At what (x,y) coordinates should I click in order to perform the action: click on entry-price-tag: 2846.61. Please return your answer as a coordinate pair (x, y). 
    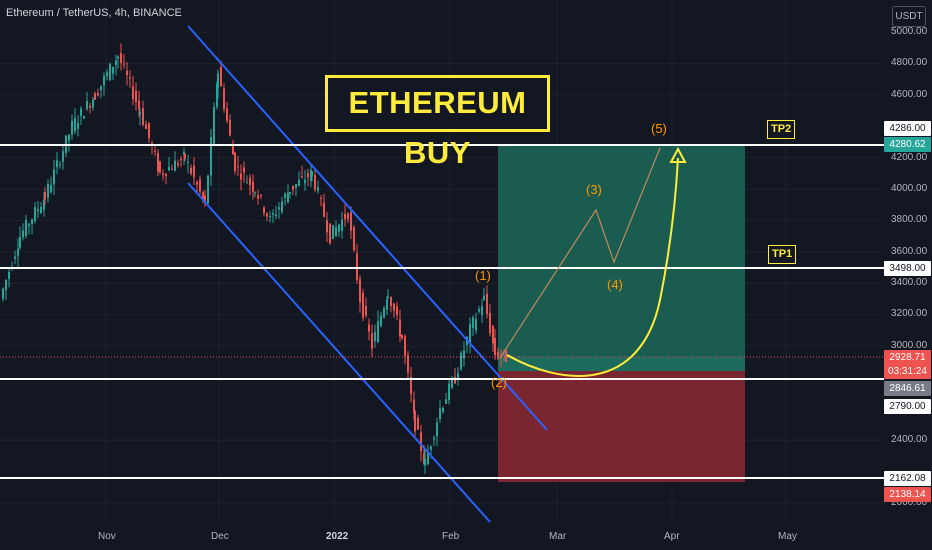
    Looking at the image, I should click on (907, 388).